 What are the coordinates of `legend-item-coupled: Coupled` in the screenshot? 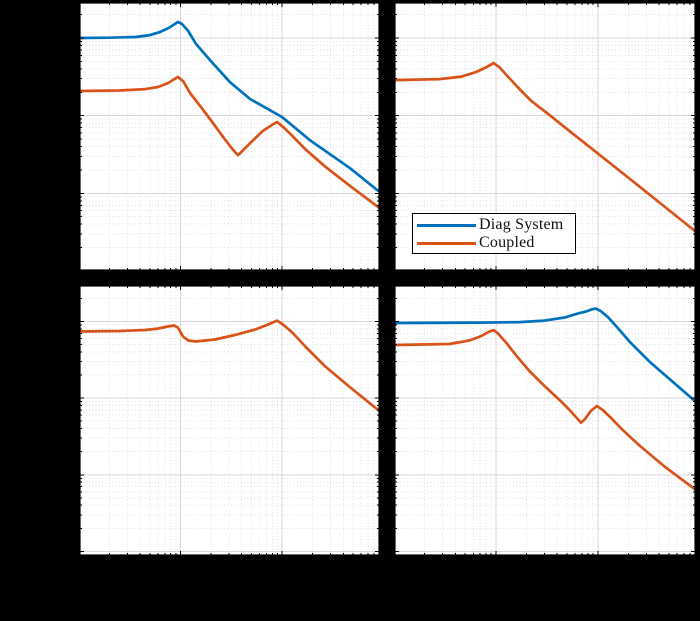 It's located at (495, 243).